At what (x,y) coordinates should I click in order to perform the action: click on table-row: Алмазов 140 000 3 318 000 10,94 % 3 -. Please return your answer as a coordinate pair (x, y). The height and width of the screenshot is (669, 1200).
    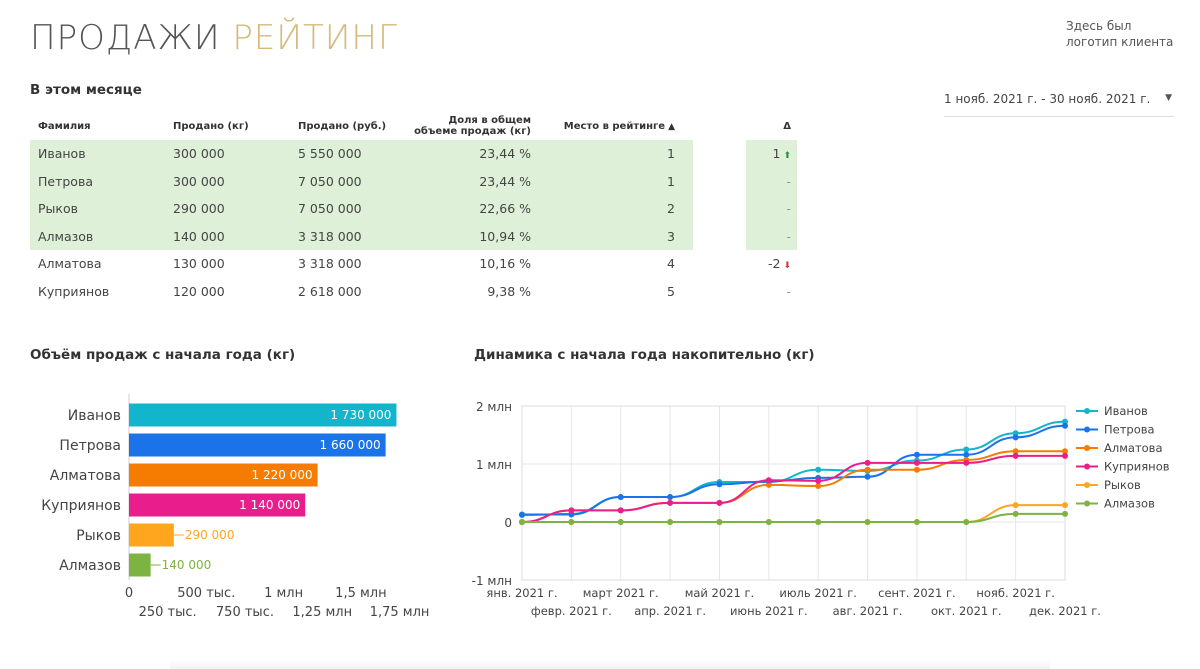
    Looking at the image, I should click on (413, 236).